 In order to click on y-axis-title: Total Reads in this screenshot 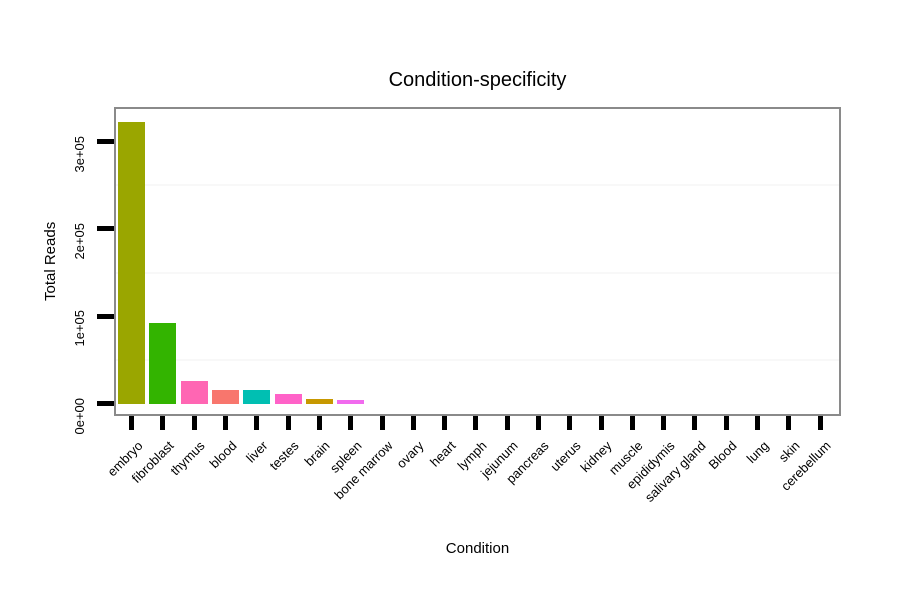, I will do `click(50, 261)`.